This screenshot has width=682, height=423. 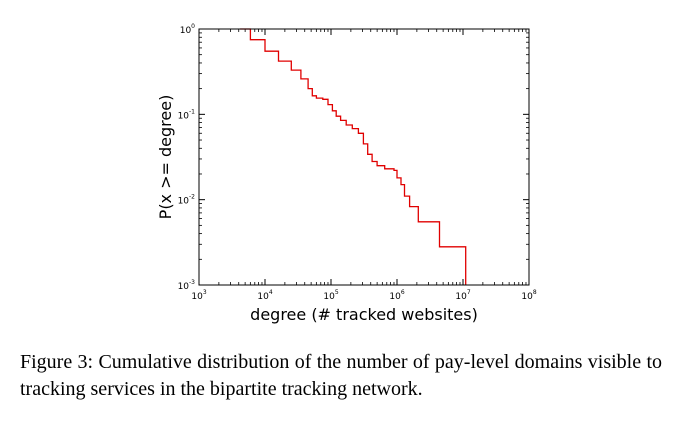 What do you see at coordinates (187, 285) in the screenshot?
I see `y-tick-label: 10⁻³` at bounding box center [187, 285].